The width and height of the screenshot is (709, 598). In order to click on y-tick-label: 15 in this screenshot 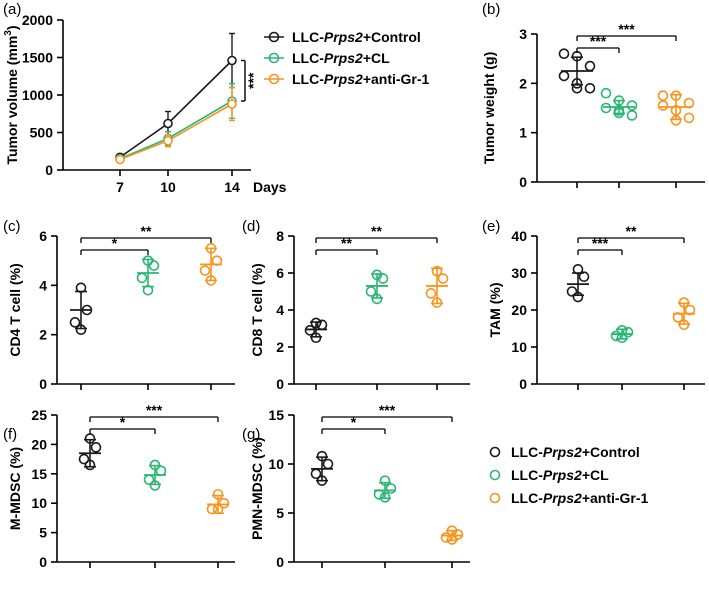, I will do `click(276, 415)`.